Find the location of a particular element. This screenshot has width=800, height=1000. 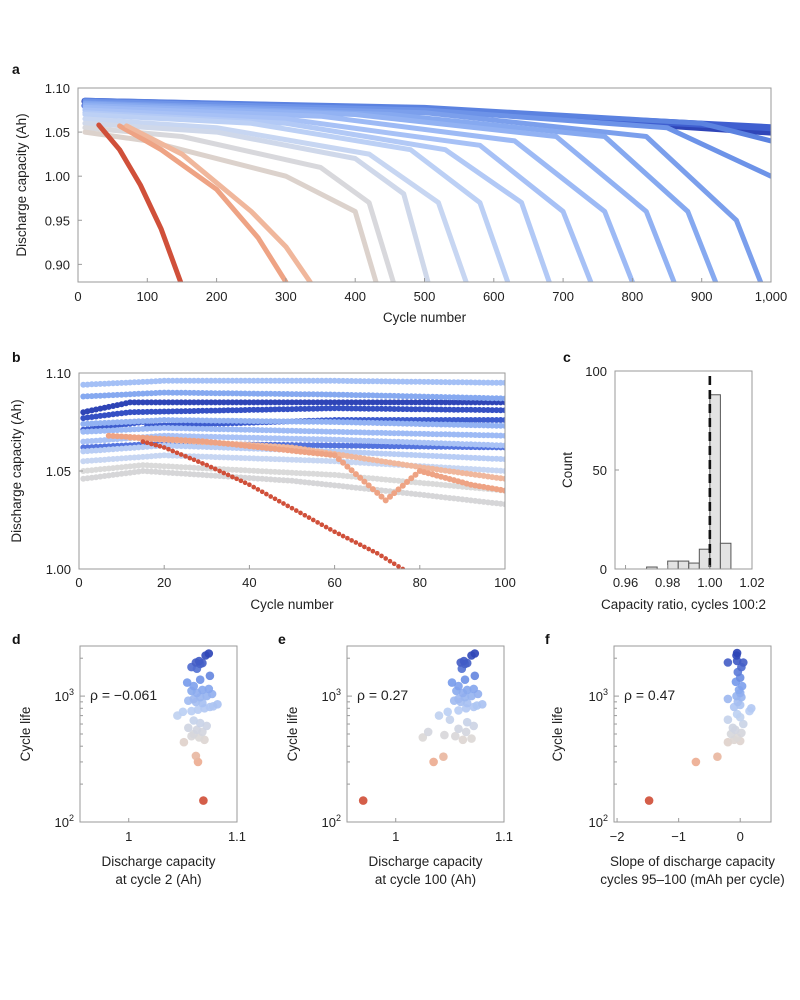

hist-bar is located at coordinates (715, 482).